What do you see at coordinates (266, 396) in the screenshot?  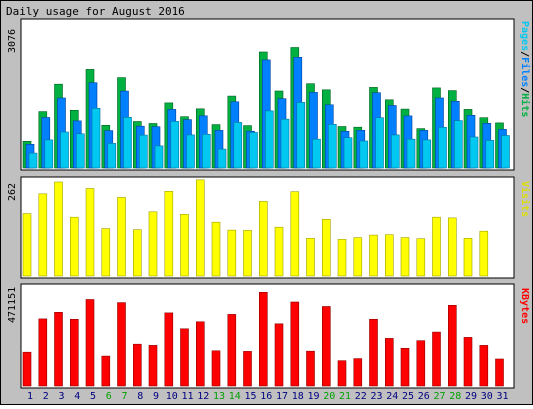 I see `x-label-16: 16` at bounding box center [266, 396].